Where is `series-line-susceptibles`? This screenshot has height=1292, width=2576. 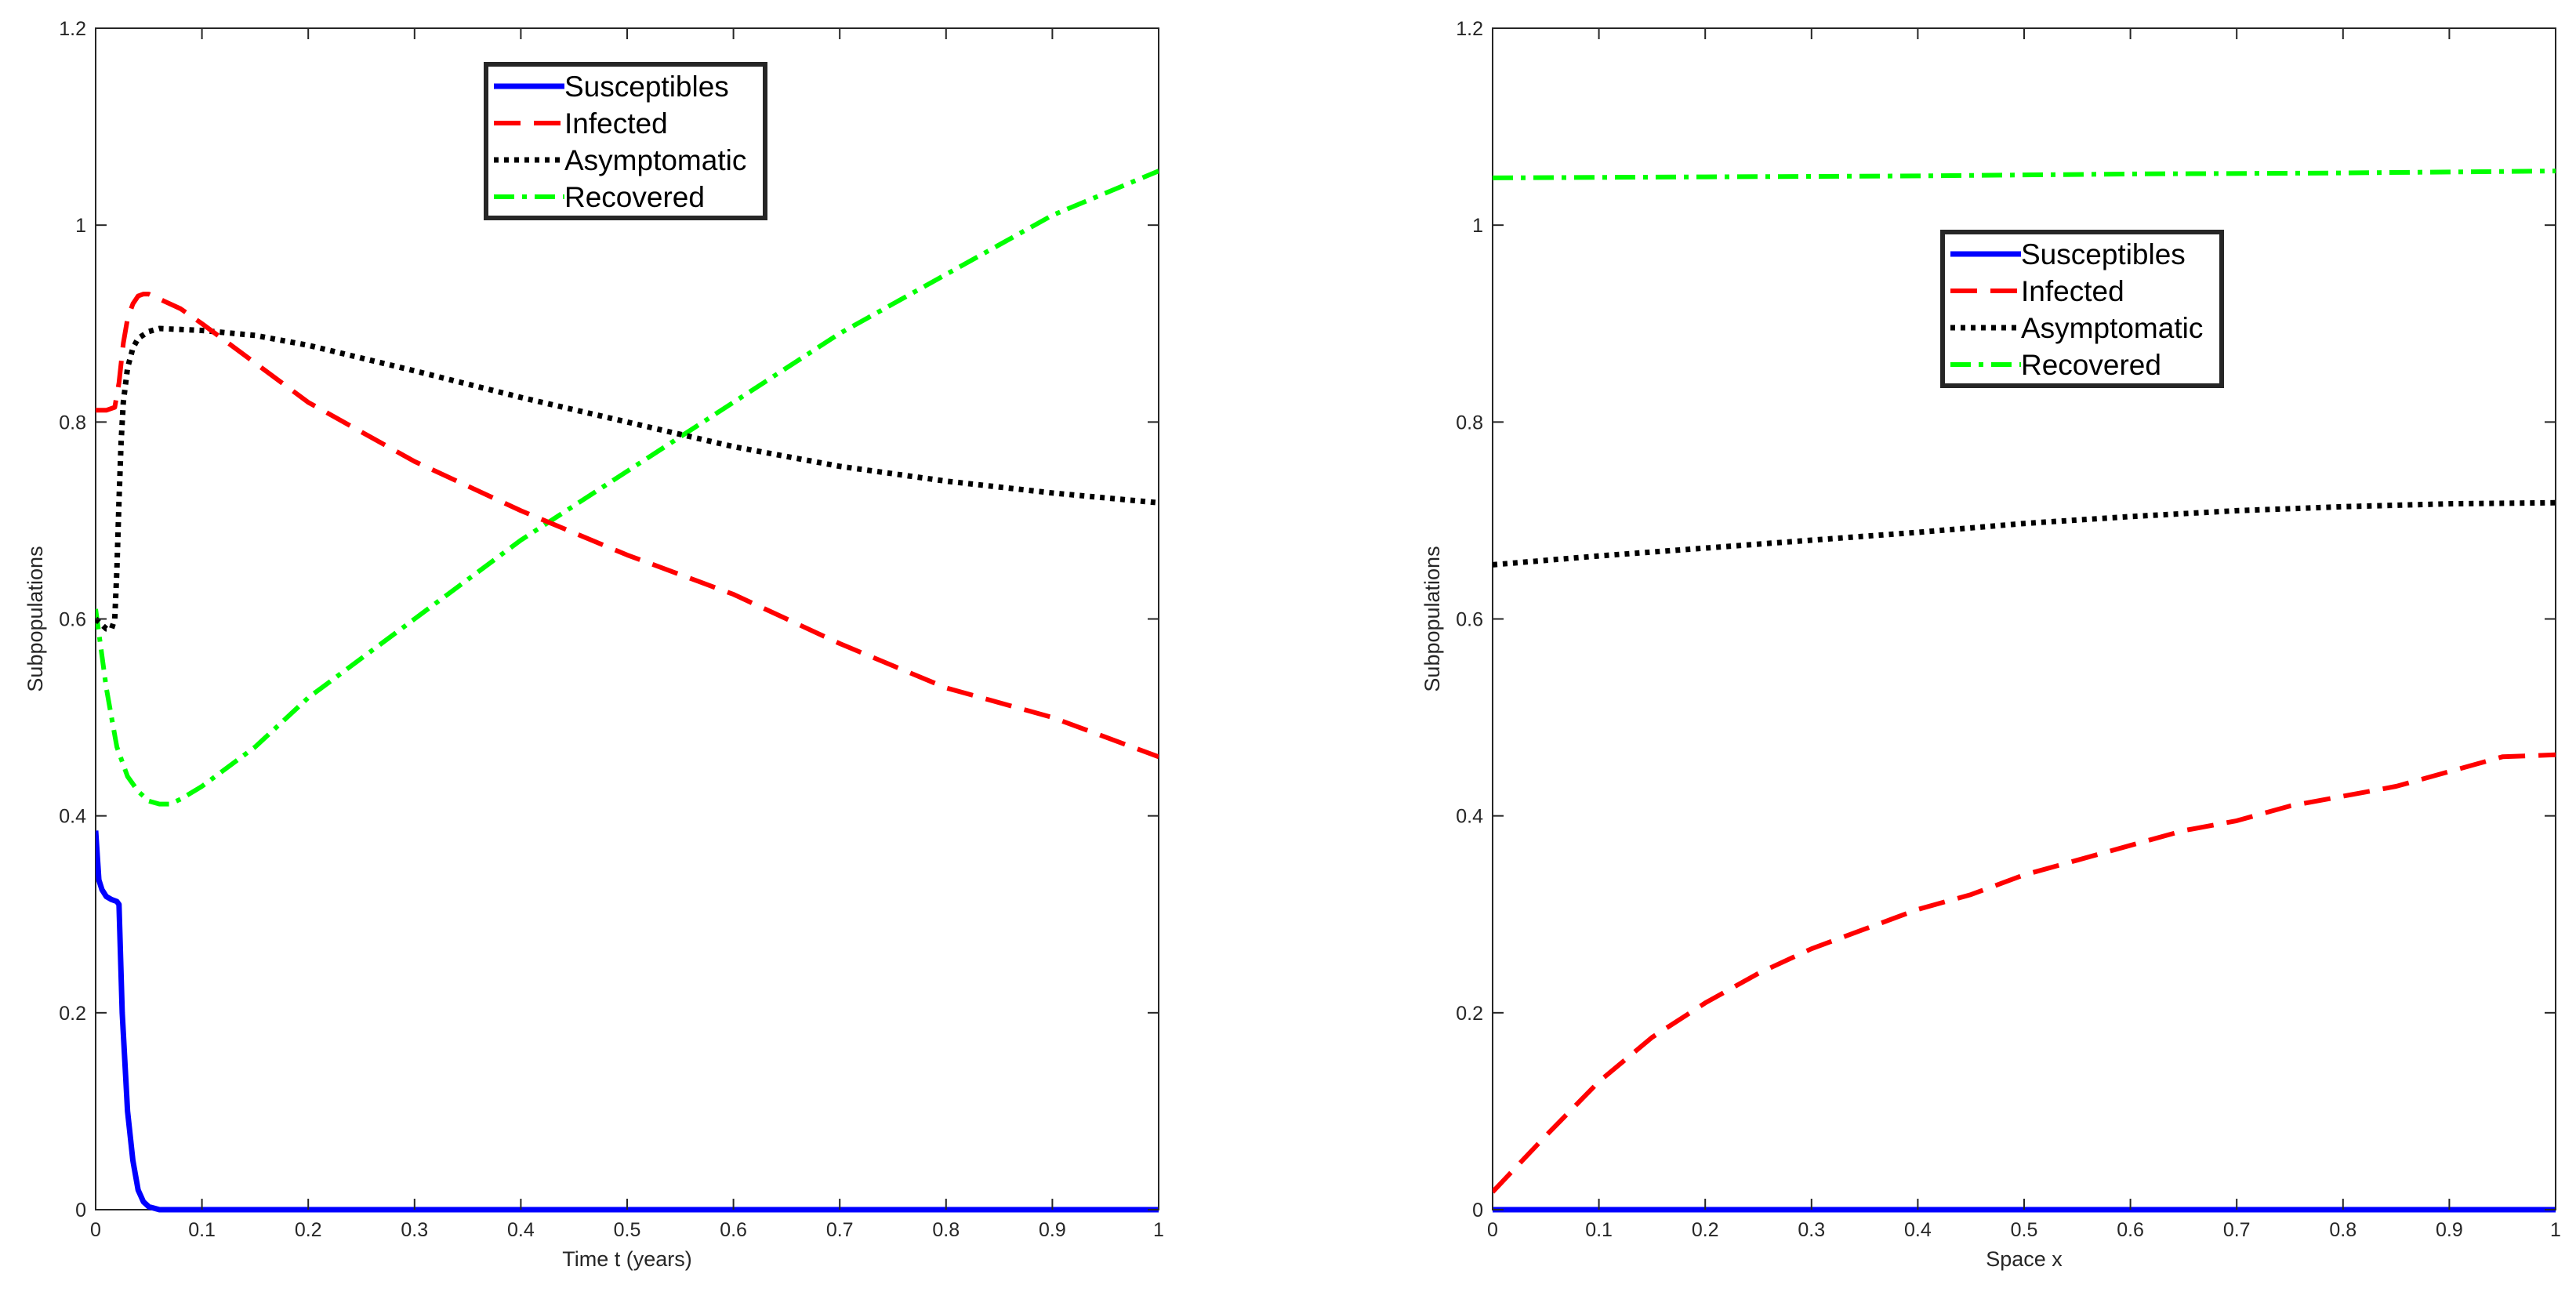 series-line-susceptibles is located at coordinates (627, 1022).